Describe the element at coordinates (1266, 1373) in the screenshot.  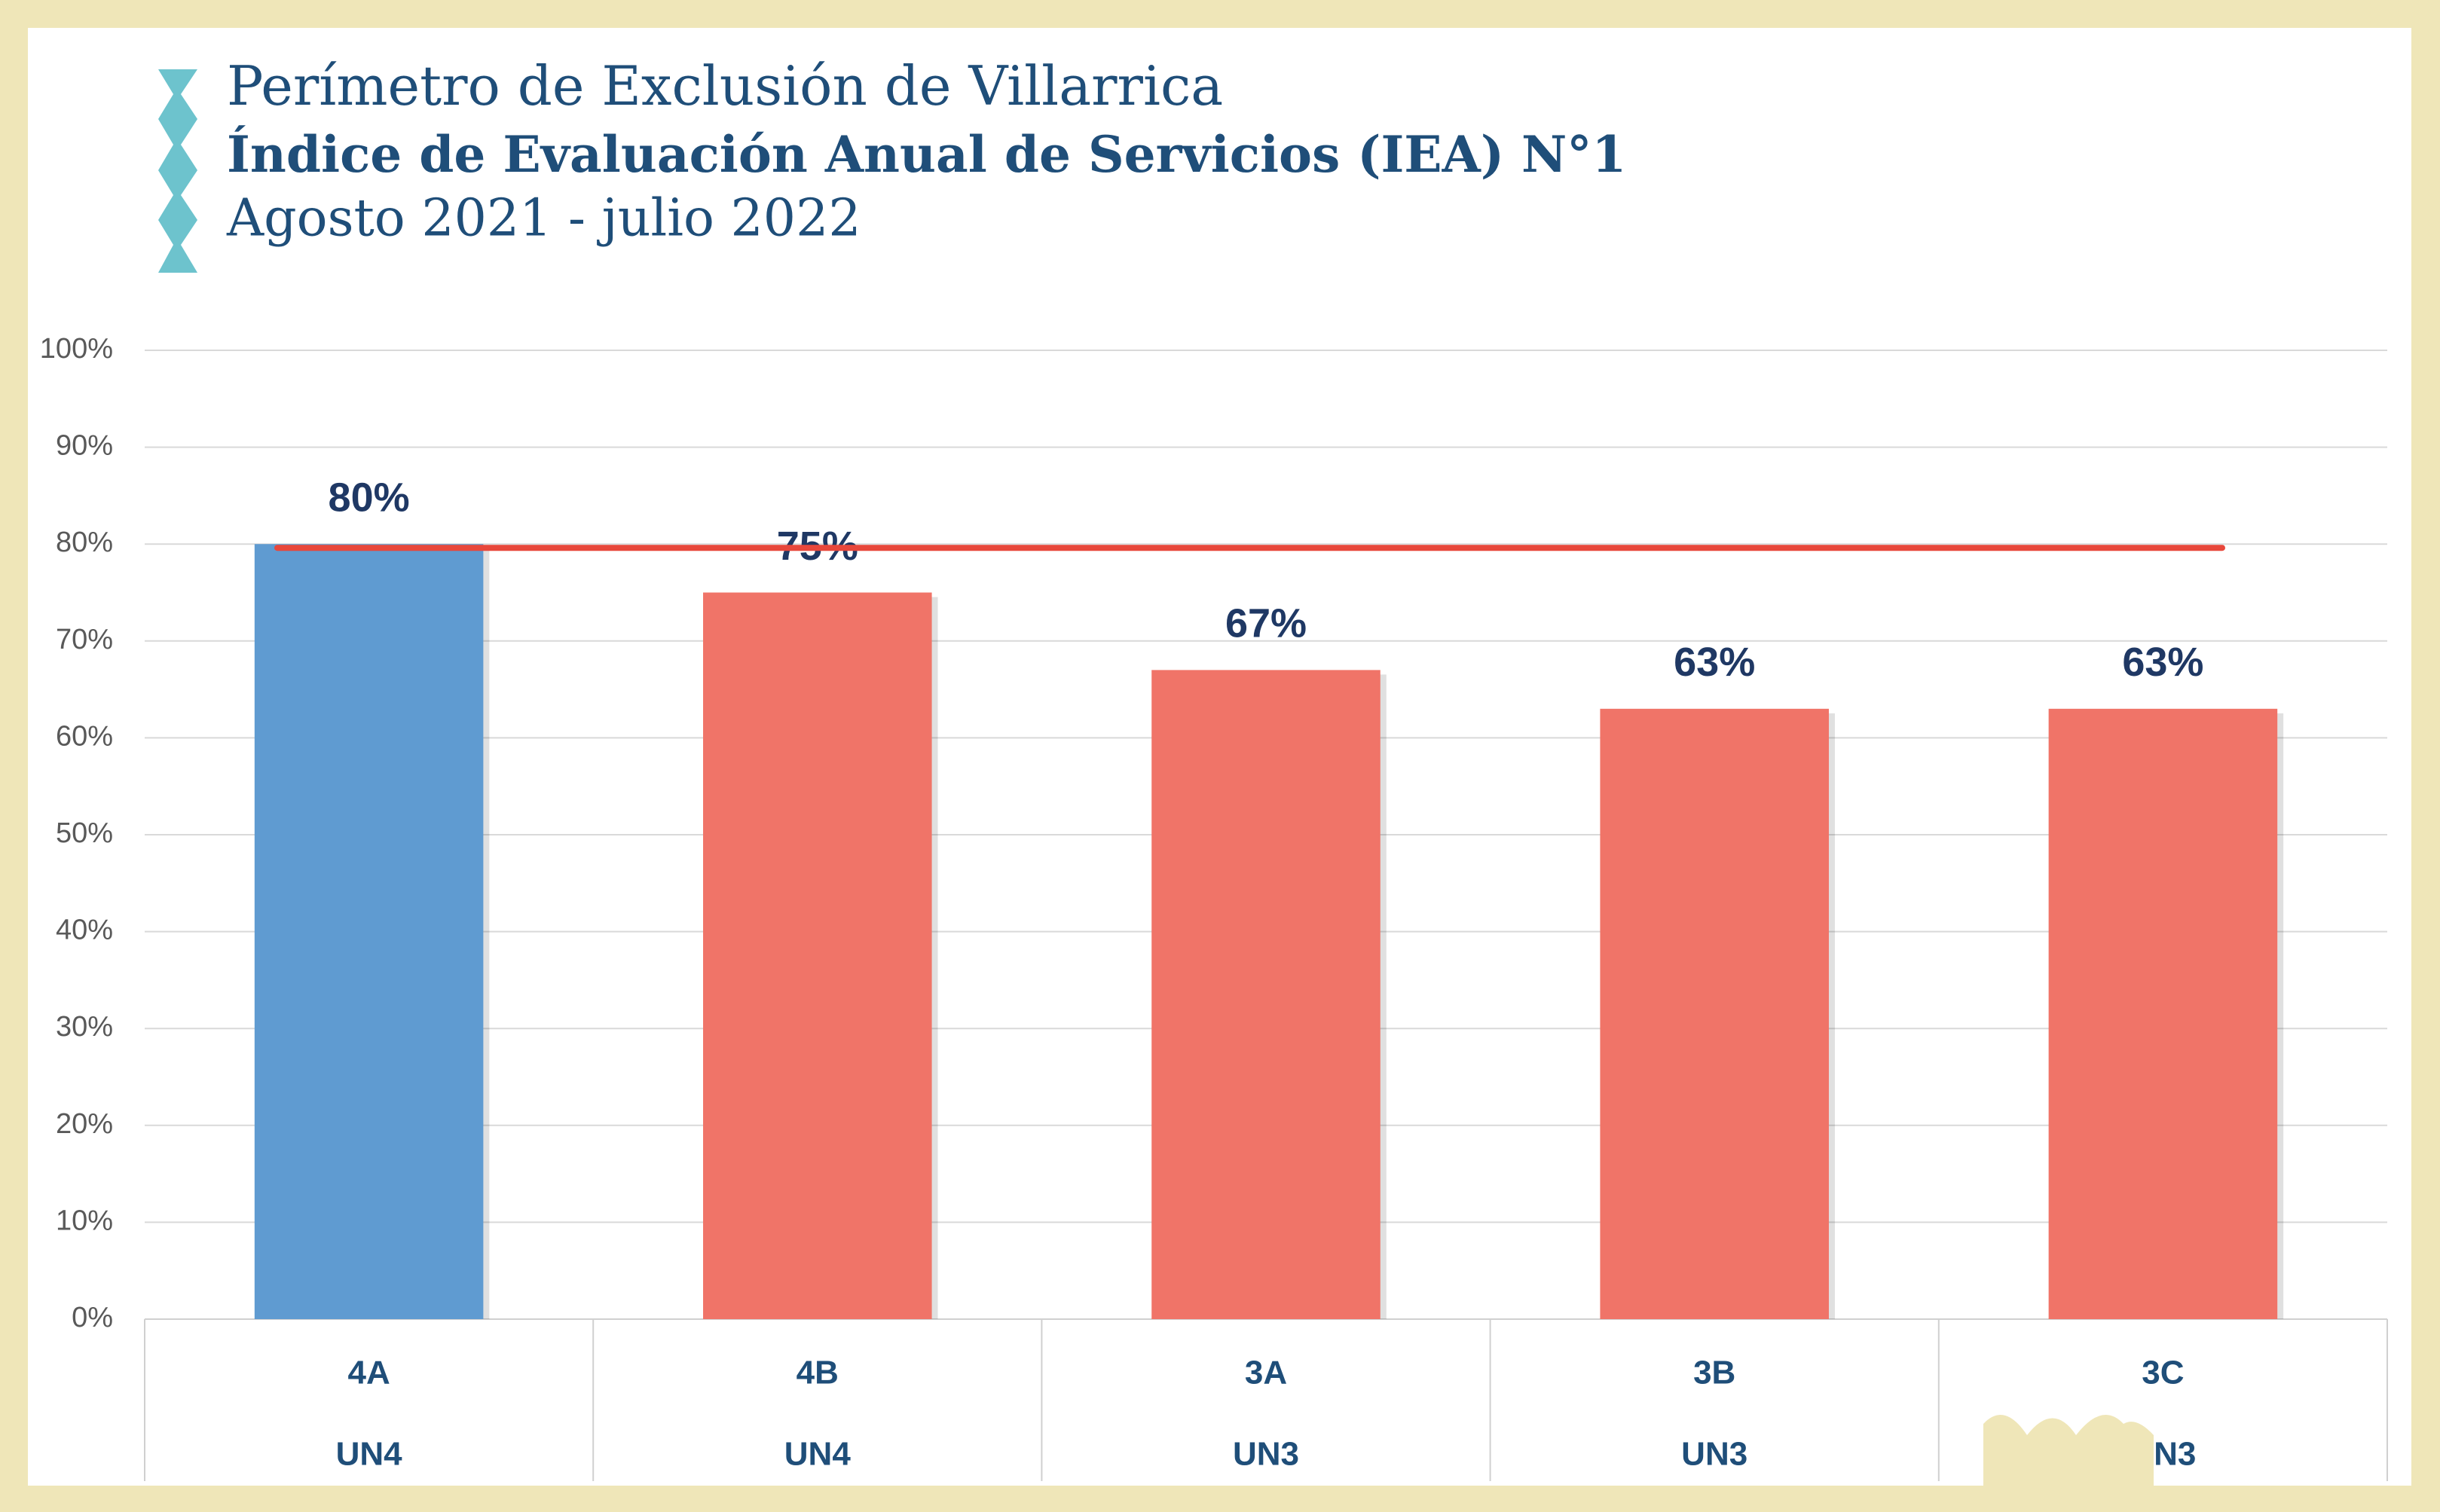
I see `x-tick-label: 3A` at that location.